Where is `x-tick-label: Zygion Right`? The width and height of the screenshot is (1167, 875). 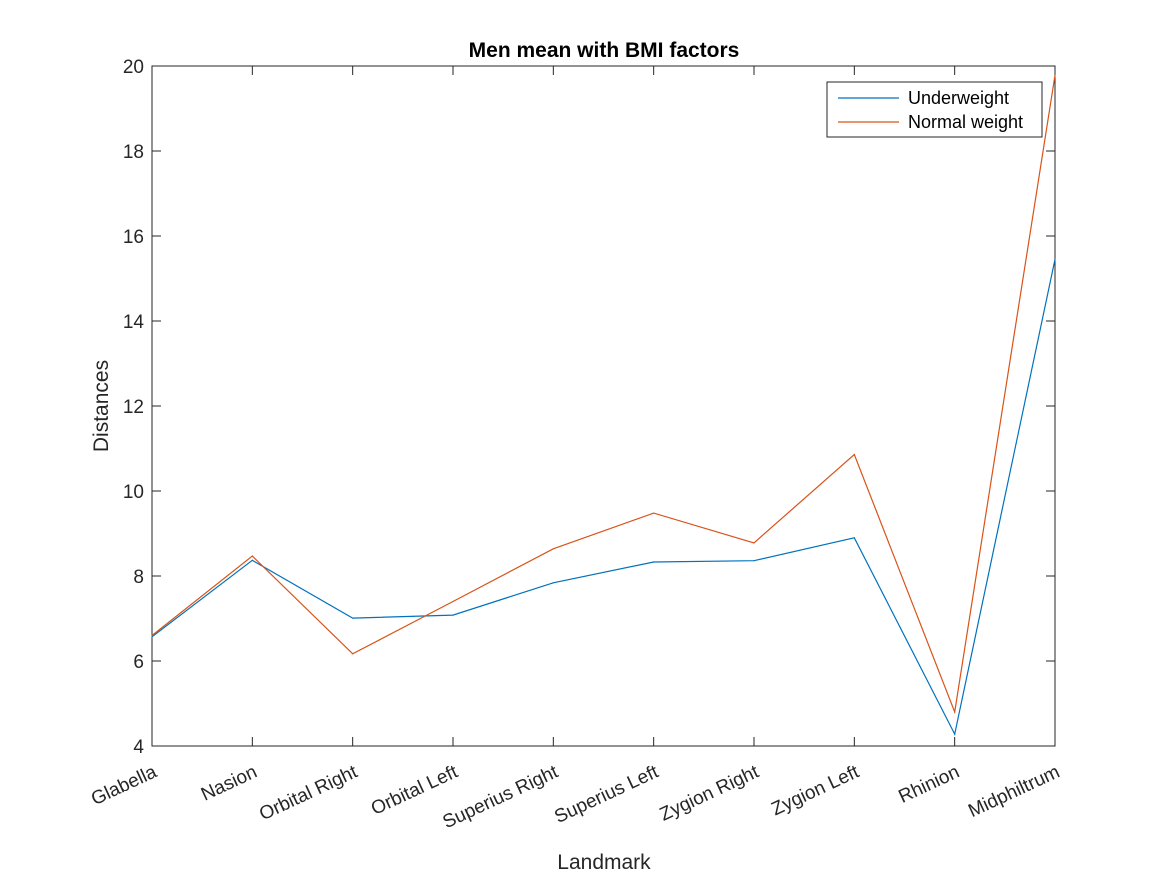 x-tick-label: Zygion Right is located at coordinates (710, 793).